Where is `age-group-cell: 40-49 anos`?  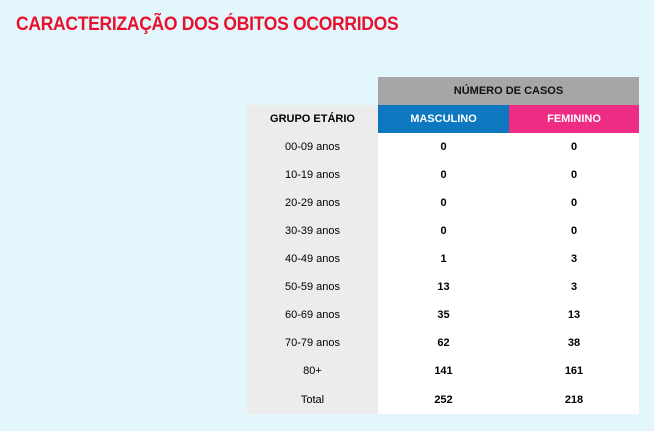 age-group-cell: 40-49 anos is located at coordinates (312, 259).